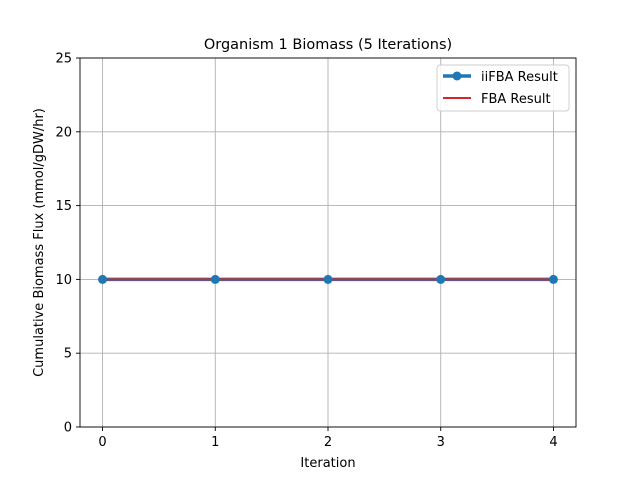 This screenshot has width=640, height=480. What do you see at coordinates (67, 244) in the screenshot?
I see `y-axis-ticks: 0 5 10 15 20 25` at bounding box center [67, 244].